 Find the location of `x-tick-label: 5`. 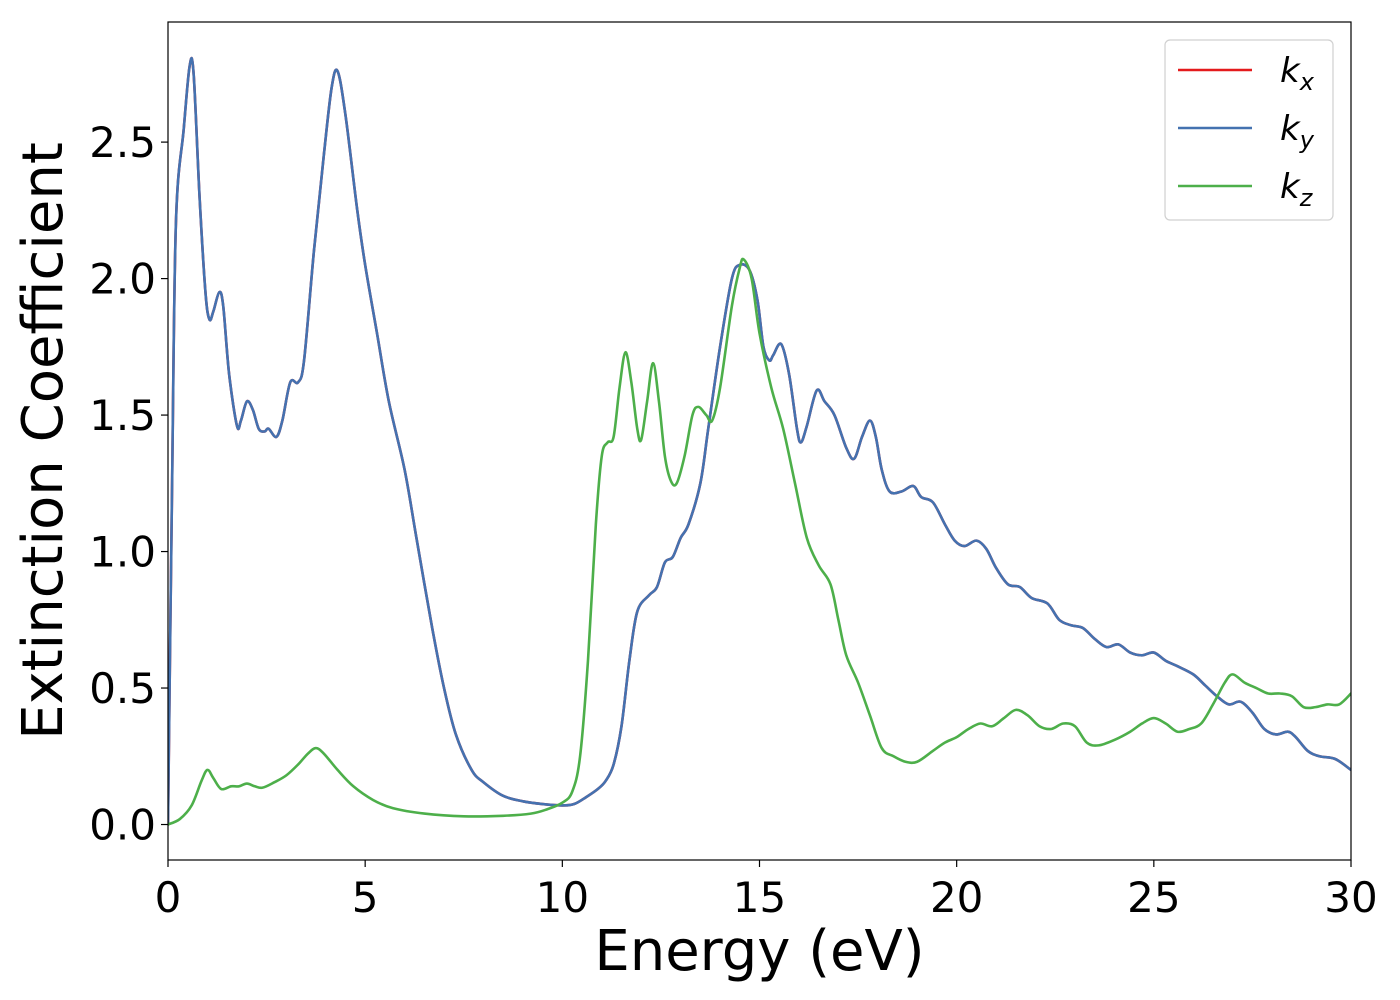

x-tick-label: 5 is located at coordinates (365, 897).